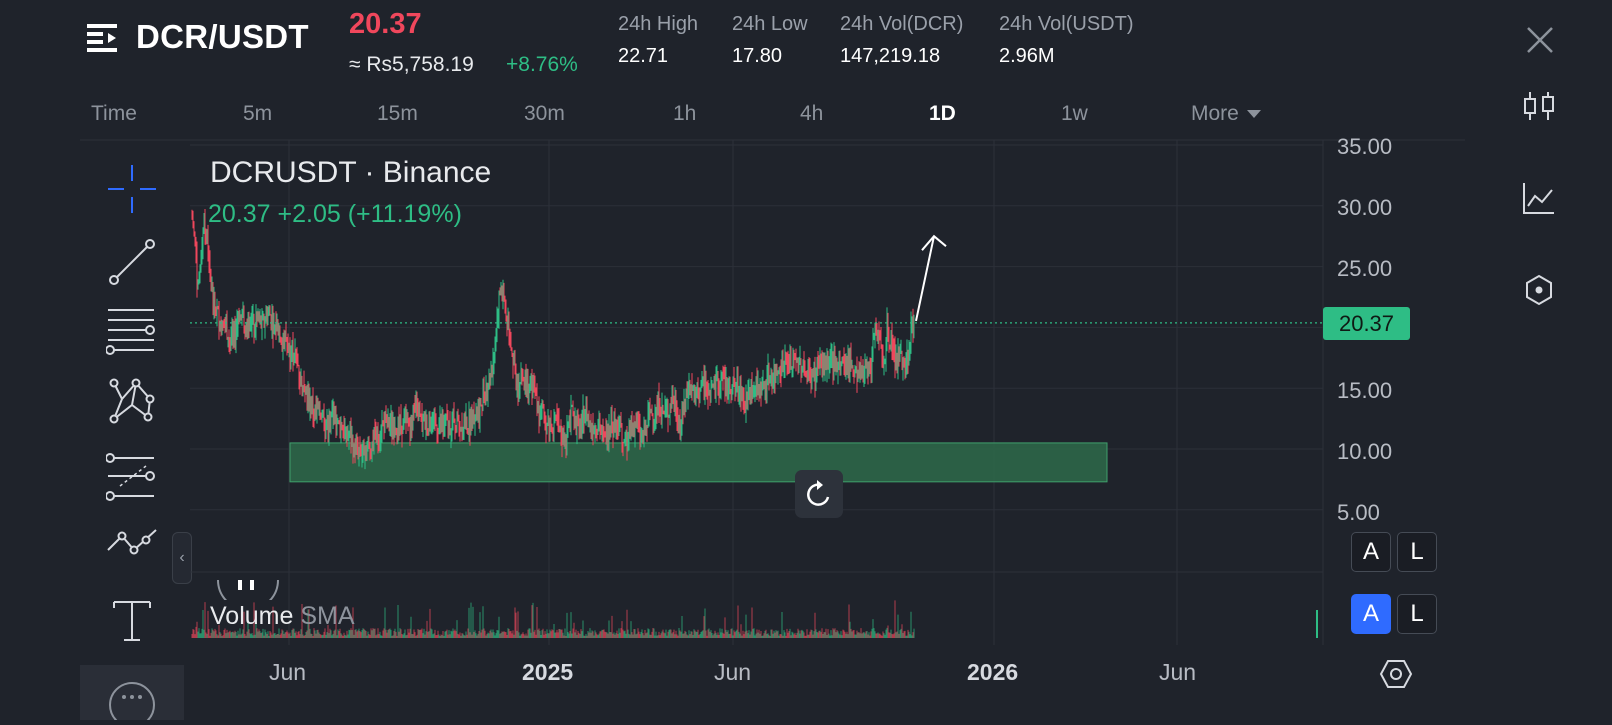 This screenshot has height=725, width=1612. Describe the element at coordinates (1215, 113) in the screenshot. I see `tab-more-label: More` at that location.